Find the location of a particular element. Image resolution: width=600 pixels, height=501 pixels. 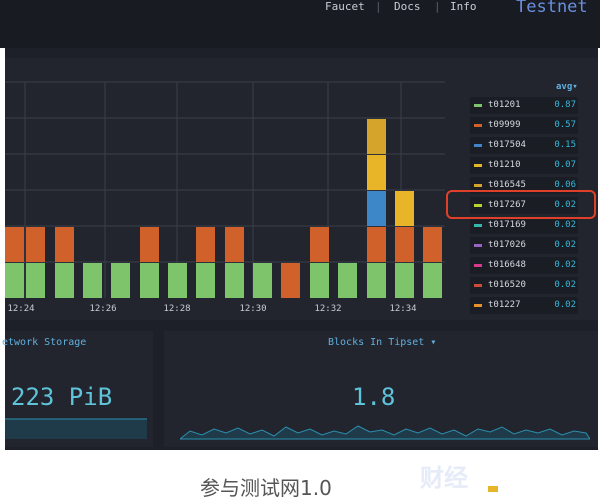

legend-value: 0.57 is located at coordinates (565, 125).